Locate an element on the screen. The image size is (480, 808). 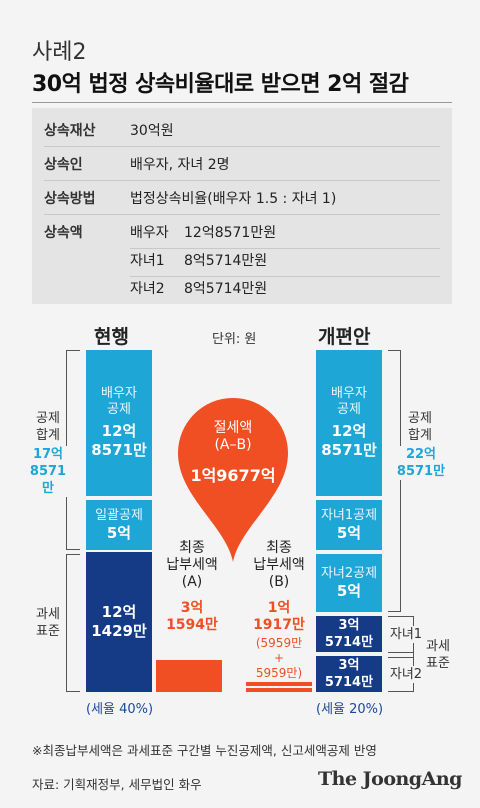
info-key-estate: 상속재산 is located at coordinates (70, 131).